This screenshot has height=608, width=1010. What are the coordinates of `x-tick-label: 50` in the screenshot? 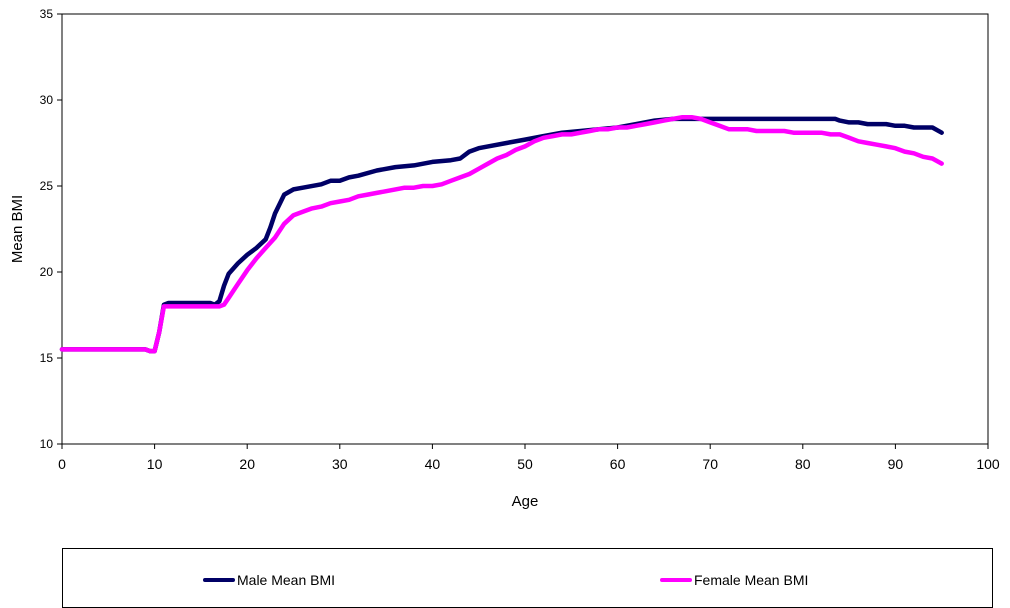 It's located at (525, 464).